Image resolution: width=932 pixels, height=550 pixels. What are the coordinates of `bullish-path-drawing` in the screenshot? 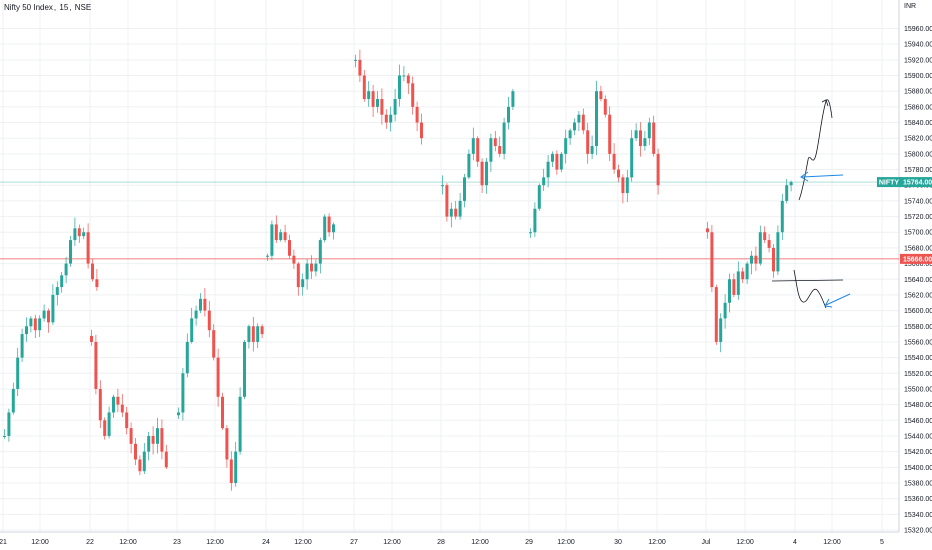 It's located at (815, 150).